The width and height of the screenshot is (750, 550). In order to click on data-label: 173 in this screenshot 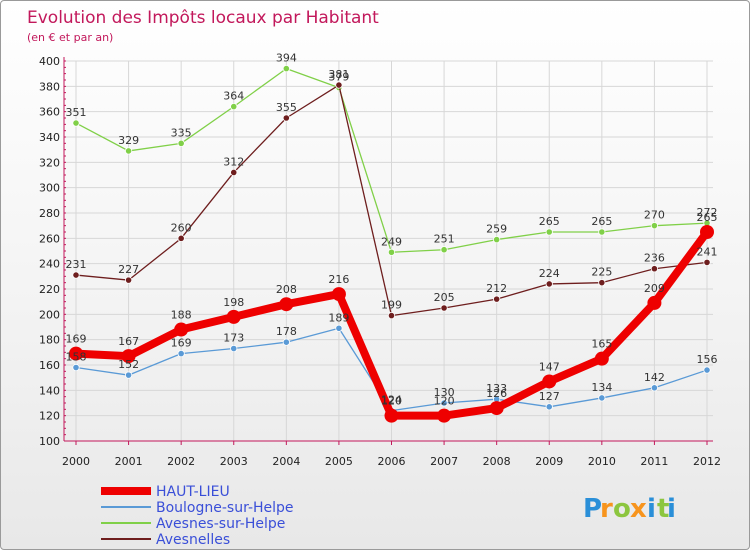, I will do `click(233, 338)`.